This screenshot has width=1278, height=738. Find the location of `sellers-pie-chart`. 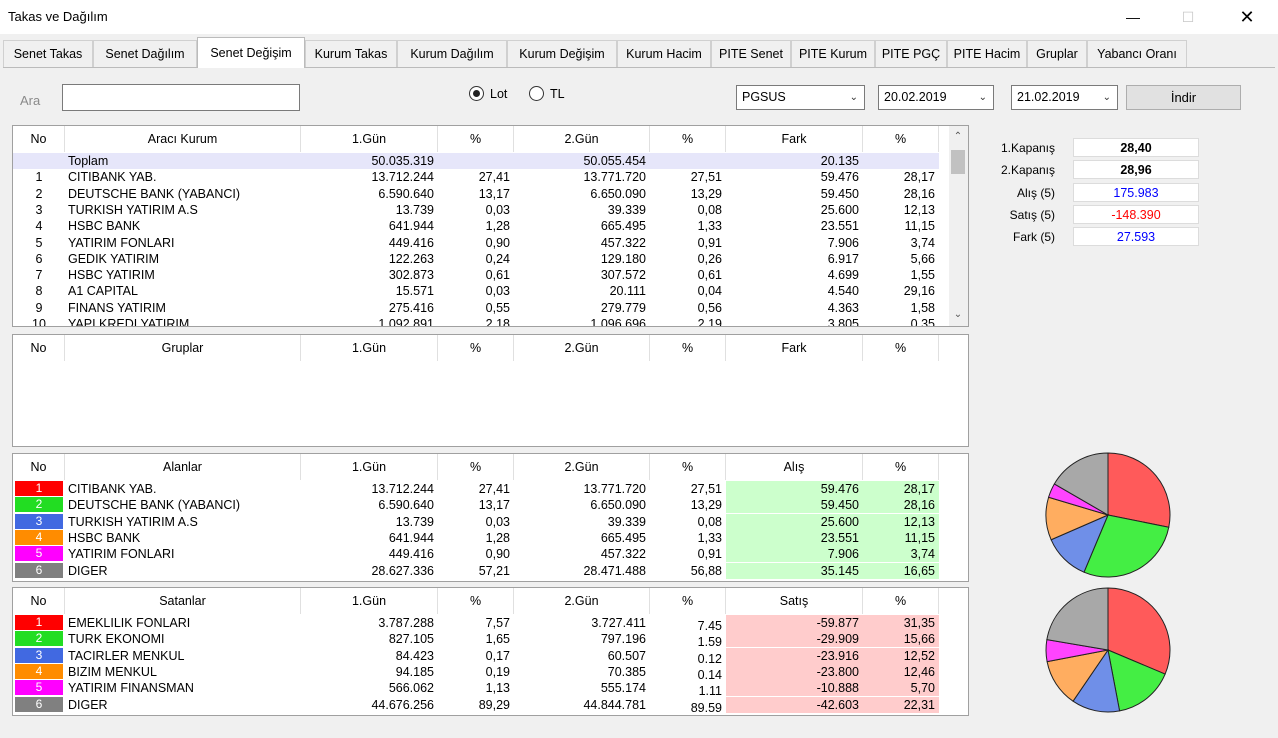

sellers-pie-chart is located at coordinates (1108, 650).